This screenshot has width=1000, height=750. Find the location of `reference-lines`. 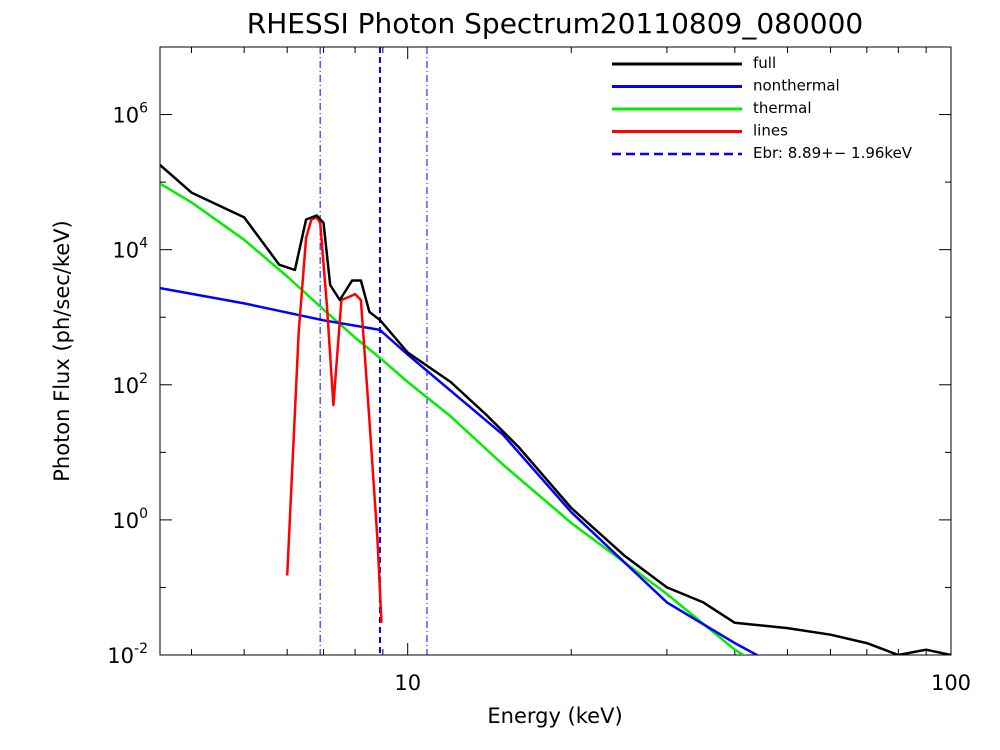

reference-lines is located at coordinates (373, 351).